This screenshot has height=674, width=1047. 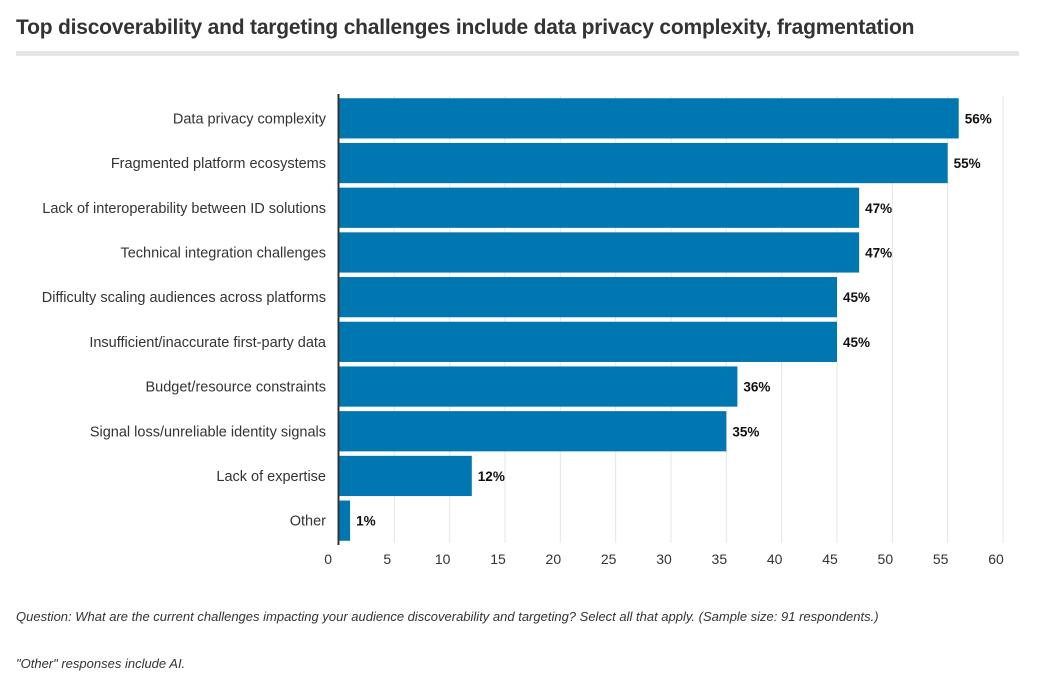 I want to click on x-tick-label: 15, so click(x=498, y=559).